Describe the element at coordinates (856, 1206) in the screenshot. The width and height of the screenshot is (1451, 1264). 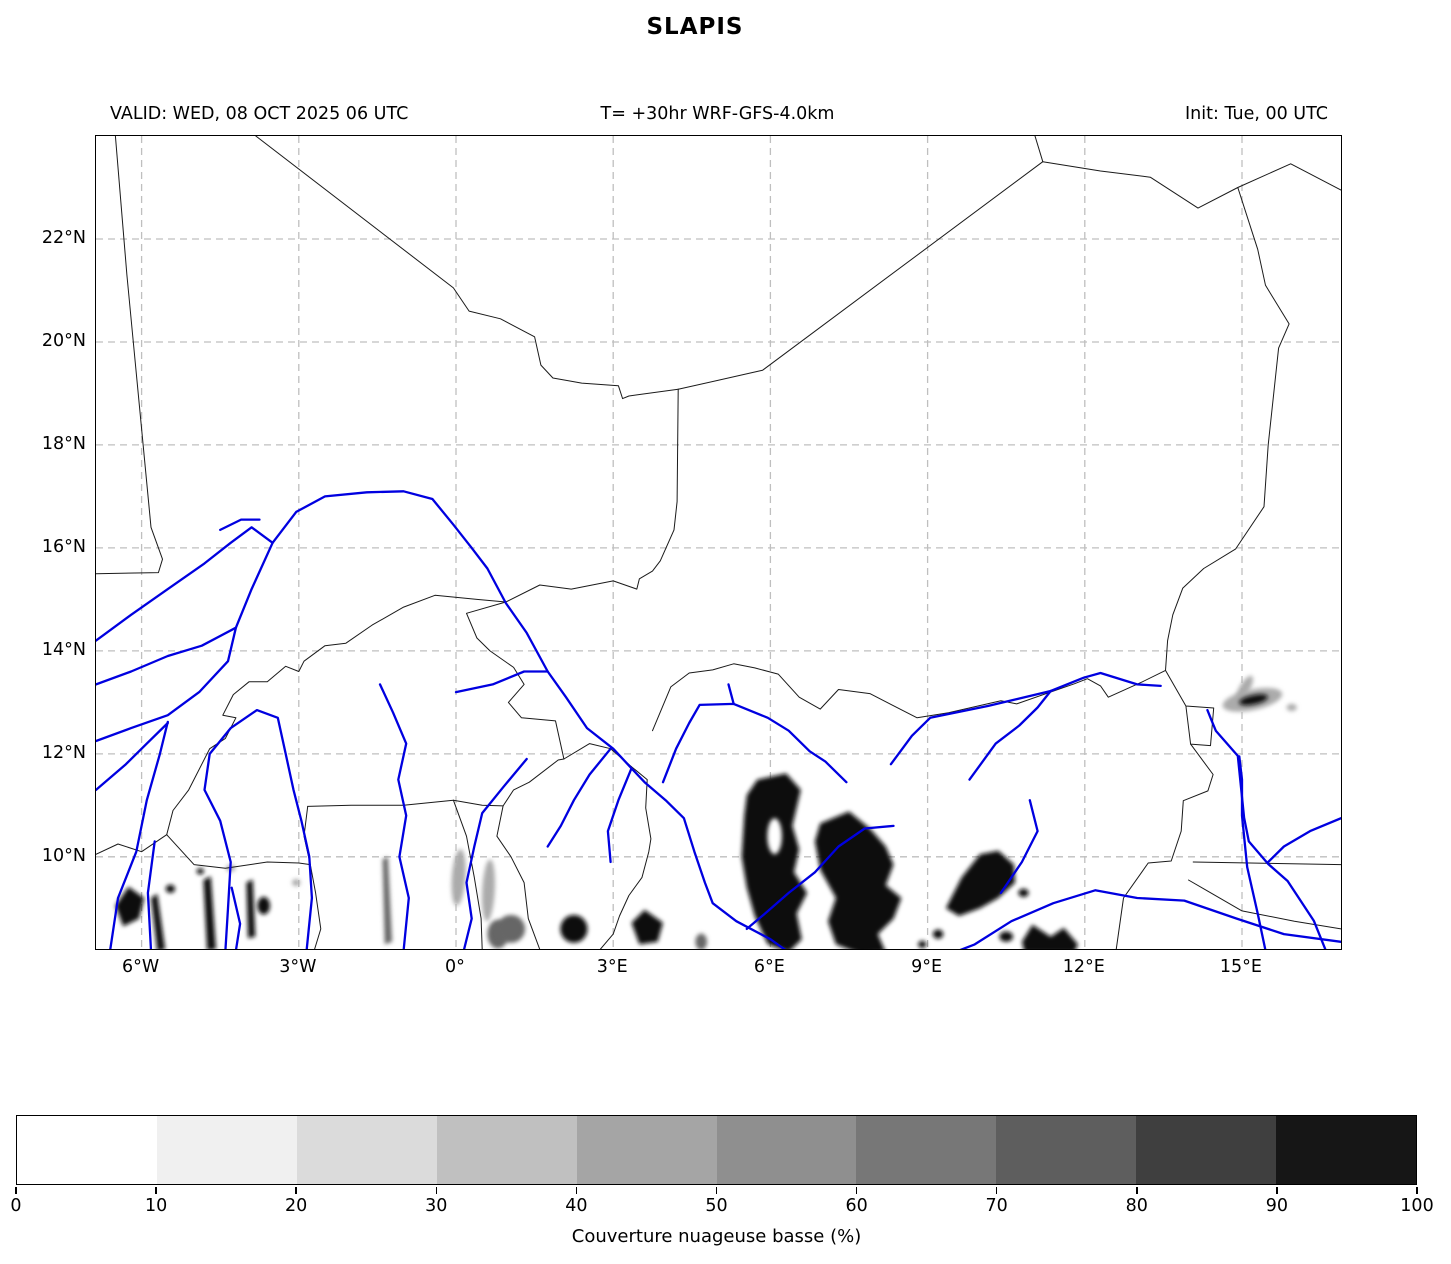
I see `colorbar-tick-label: 60` at that location.